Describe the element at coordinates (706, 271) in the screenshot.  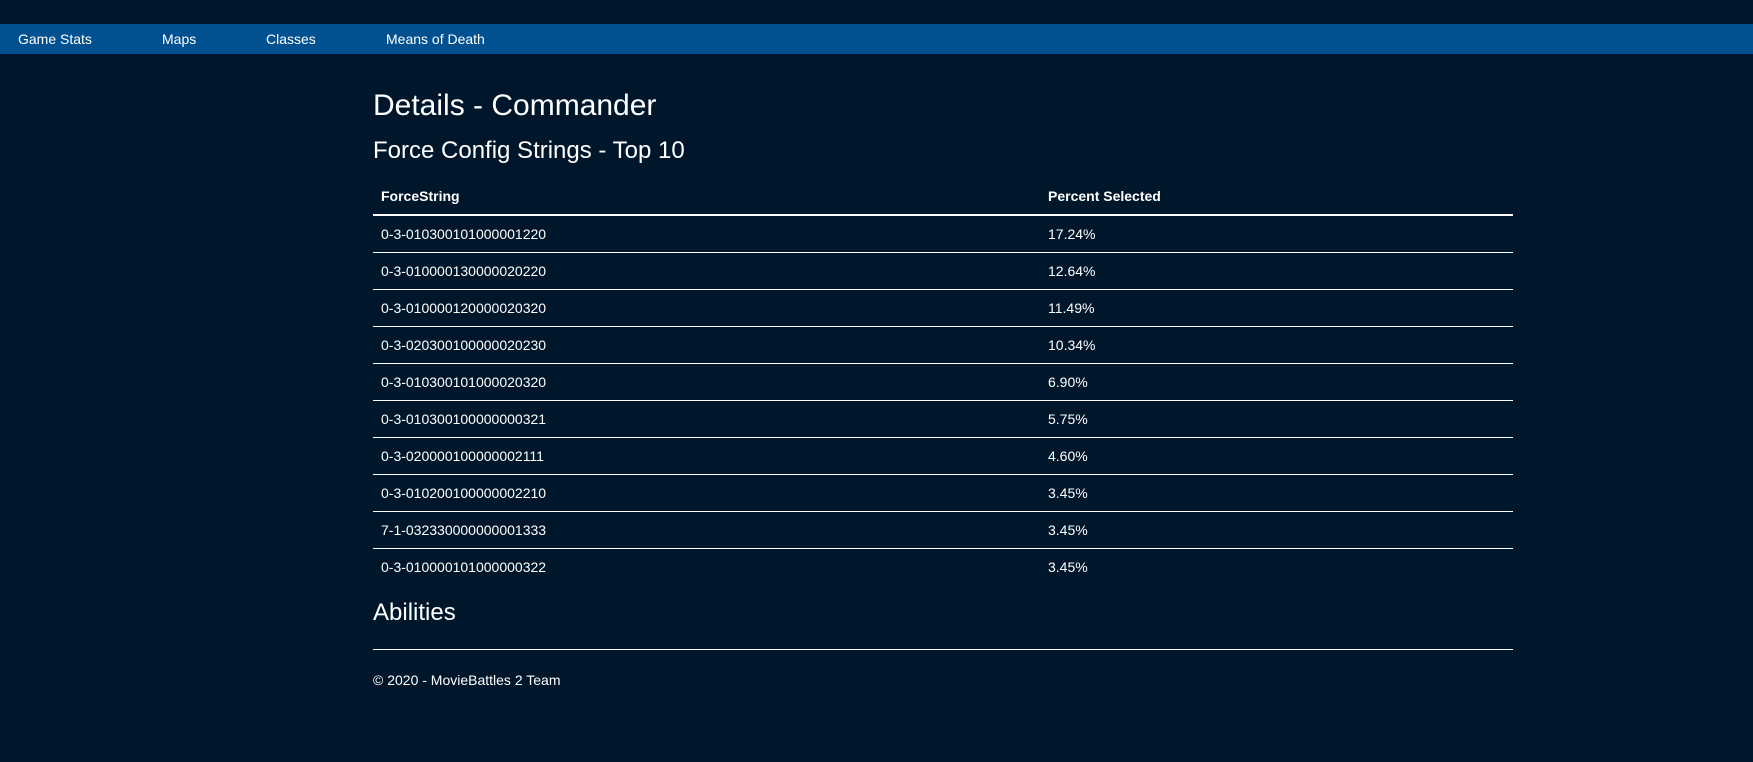
I see `force-string-cell: 0-3-010000130000020220` at that location.